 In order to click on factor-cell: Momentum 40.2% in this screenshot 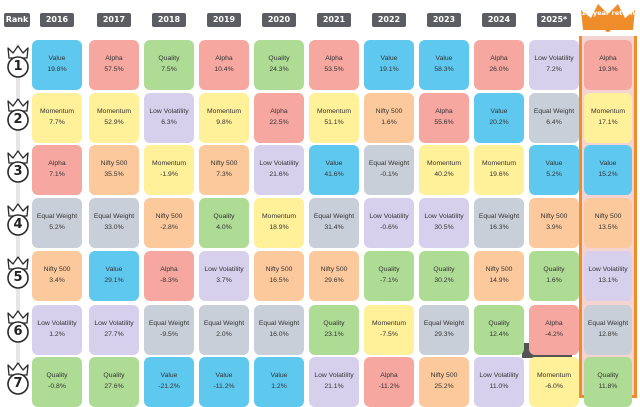, I will do `click(444, 170)`.